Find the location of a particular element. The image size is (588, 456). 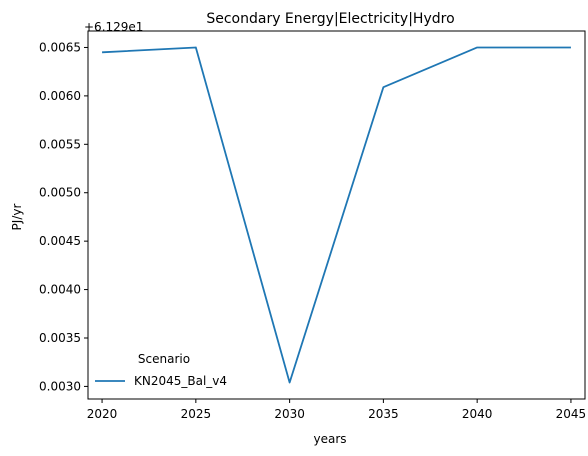

x-tick-label: 2030 is located at coordinates (289, 414).